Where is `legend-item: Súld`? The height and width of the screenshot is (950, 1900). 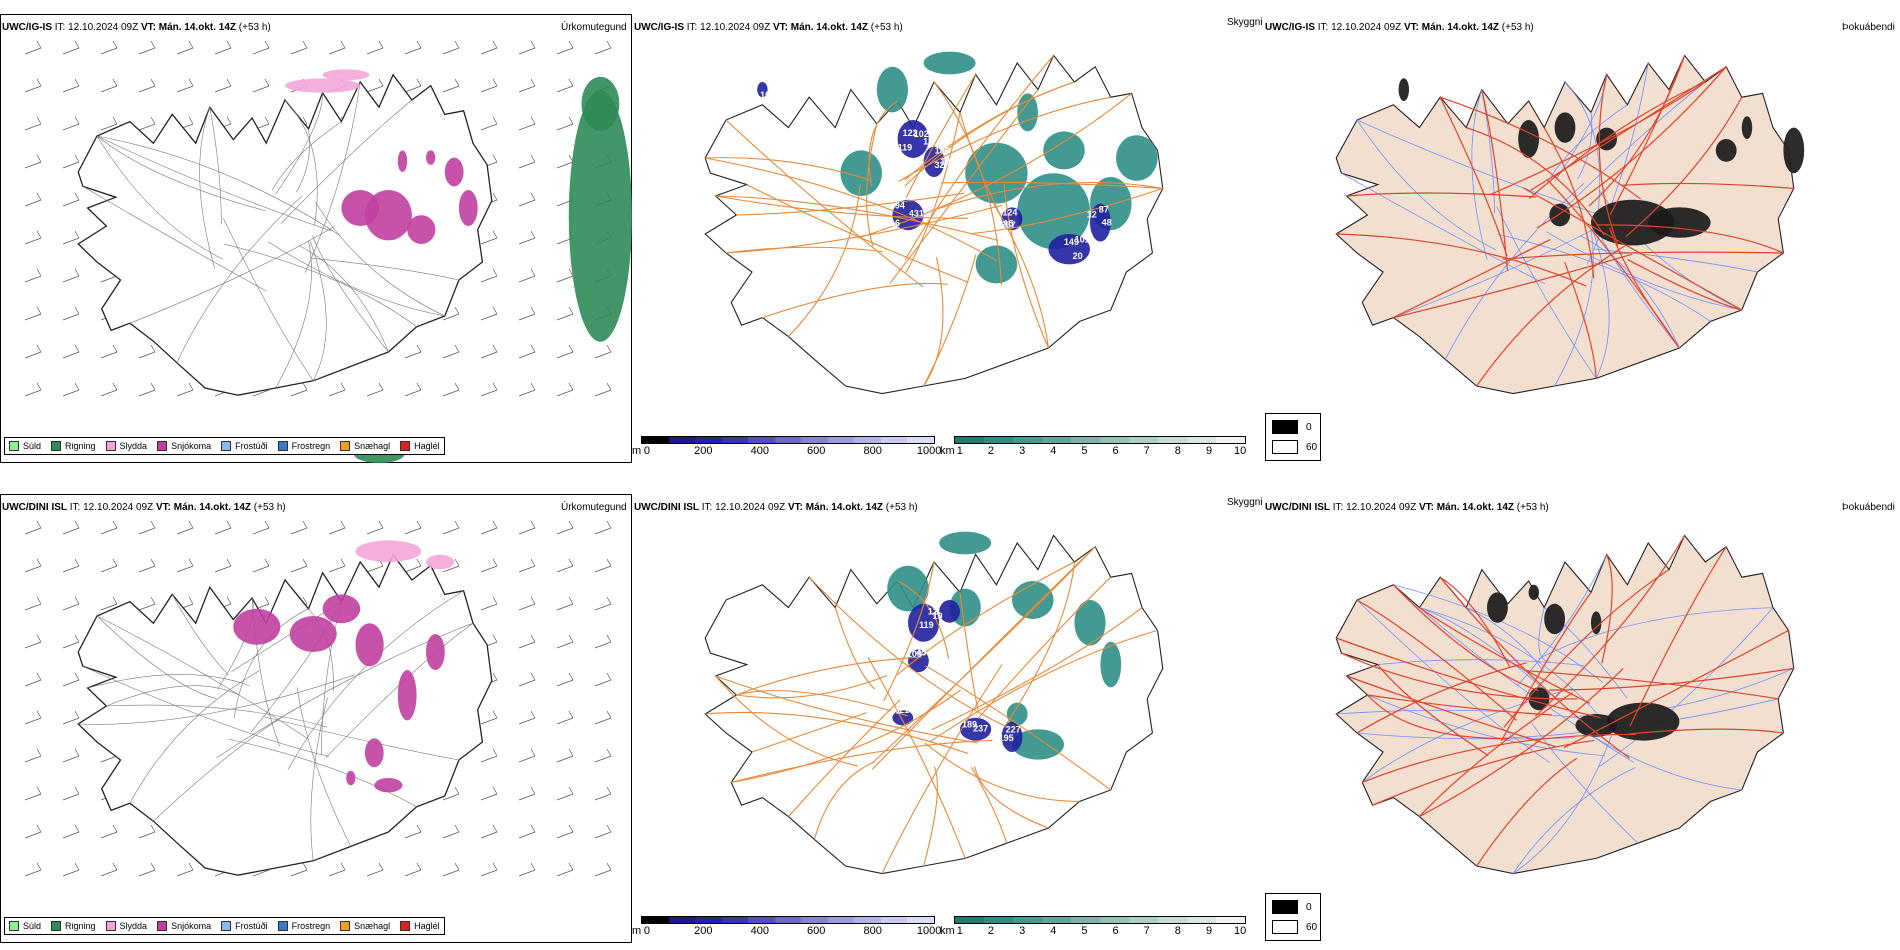 legend-item: Súld is located at coordinates (25, 926).